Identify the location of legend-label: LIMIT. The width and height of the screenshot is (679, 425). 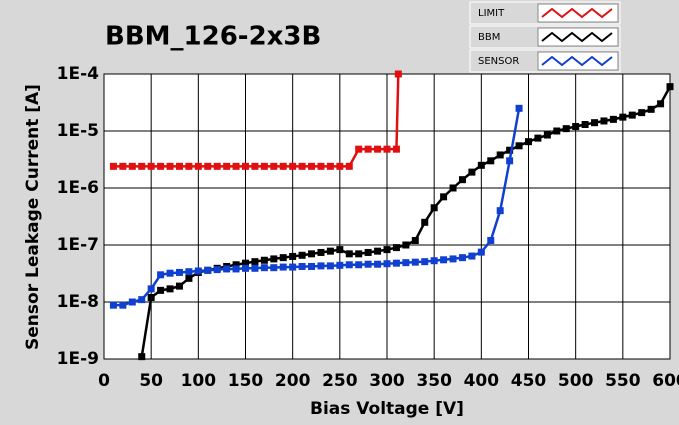
(491, 13).